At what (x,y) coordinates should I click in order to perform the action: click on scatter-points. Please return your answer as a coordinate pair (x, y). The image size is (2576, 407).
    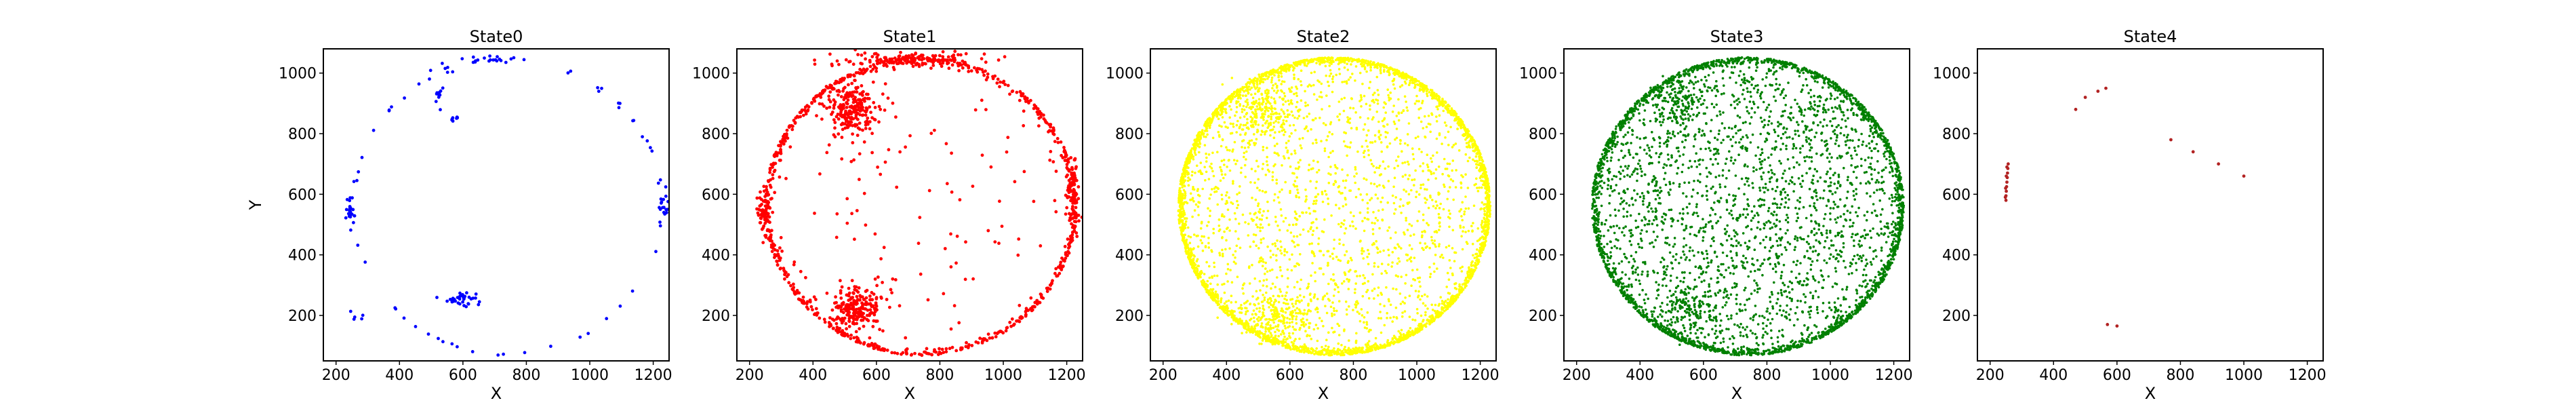
    Looking at the image, I should click on (919, 203).